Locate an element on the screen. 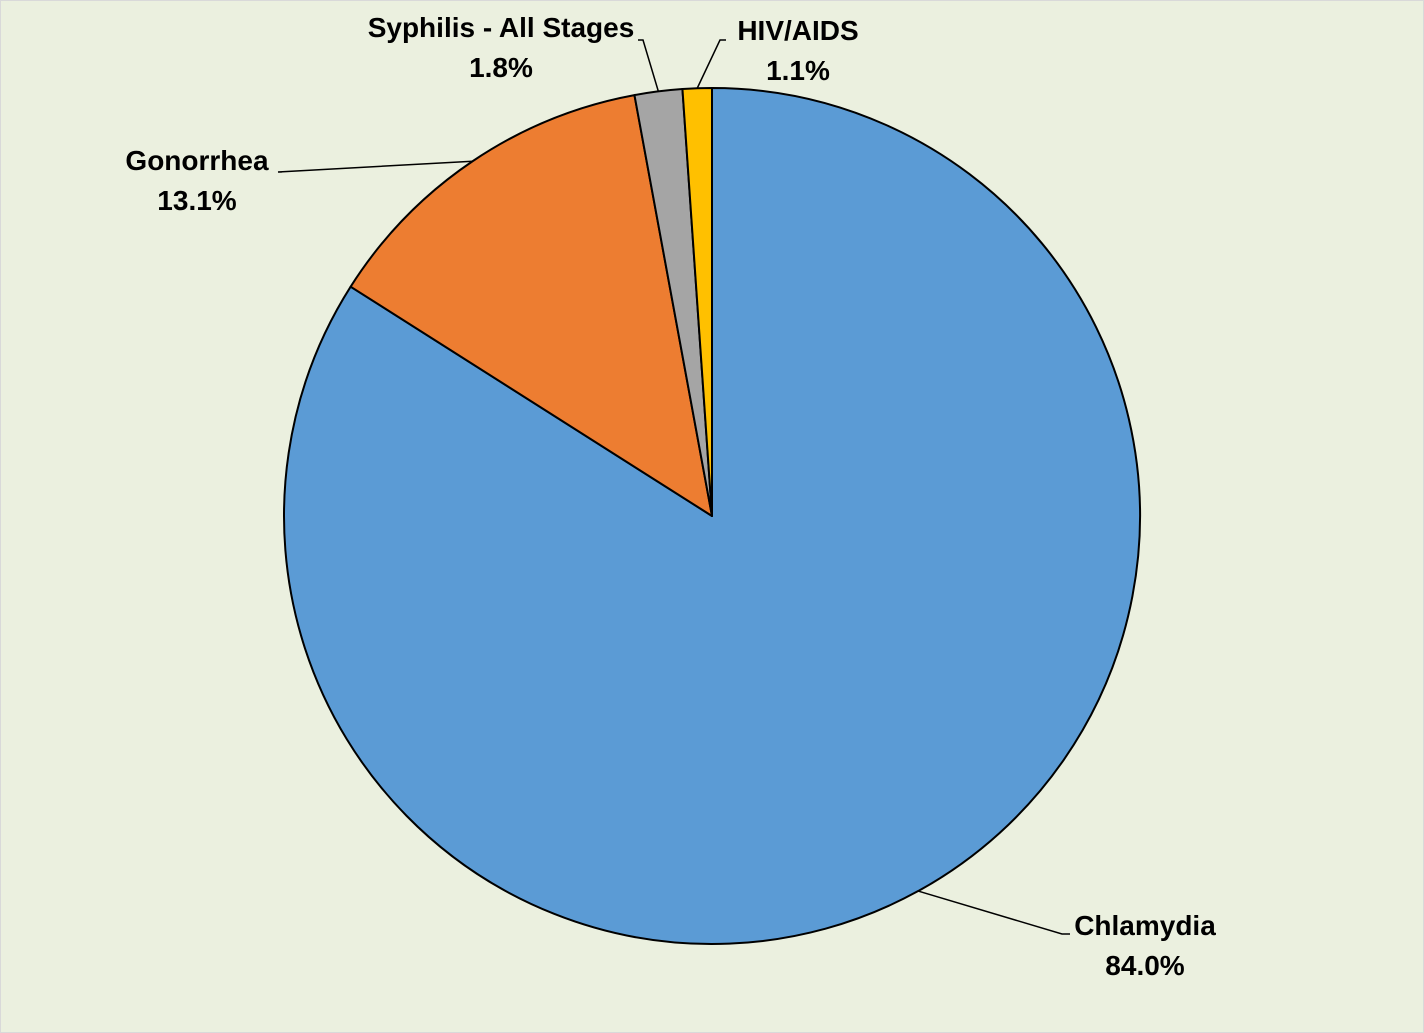 The height and width of the screenshot is (1033, 1424). leader-line-syphilis-all-stages is located at coordinates (649, 65).